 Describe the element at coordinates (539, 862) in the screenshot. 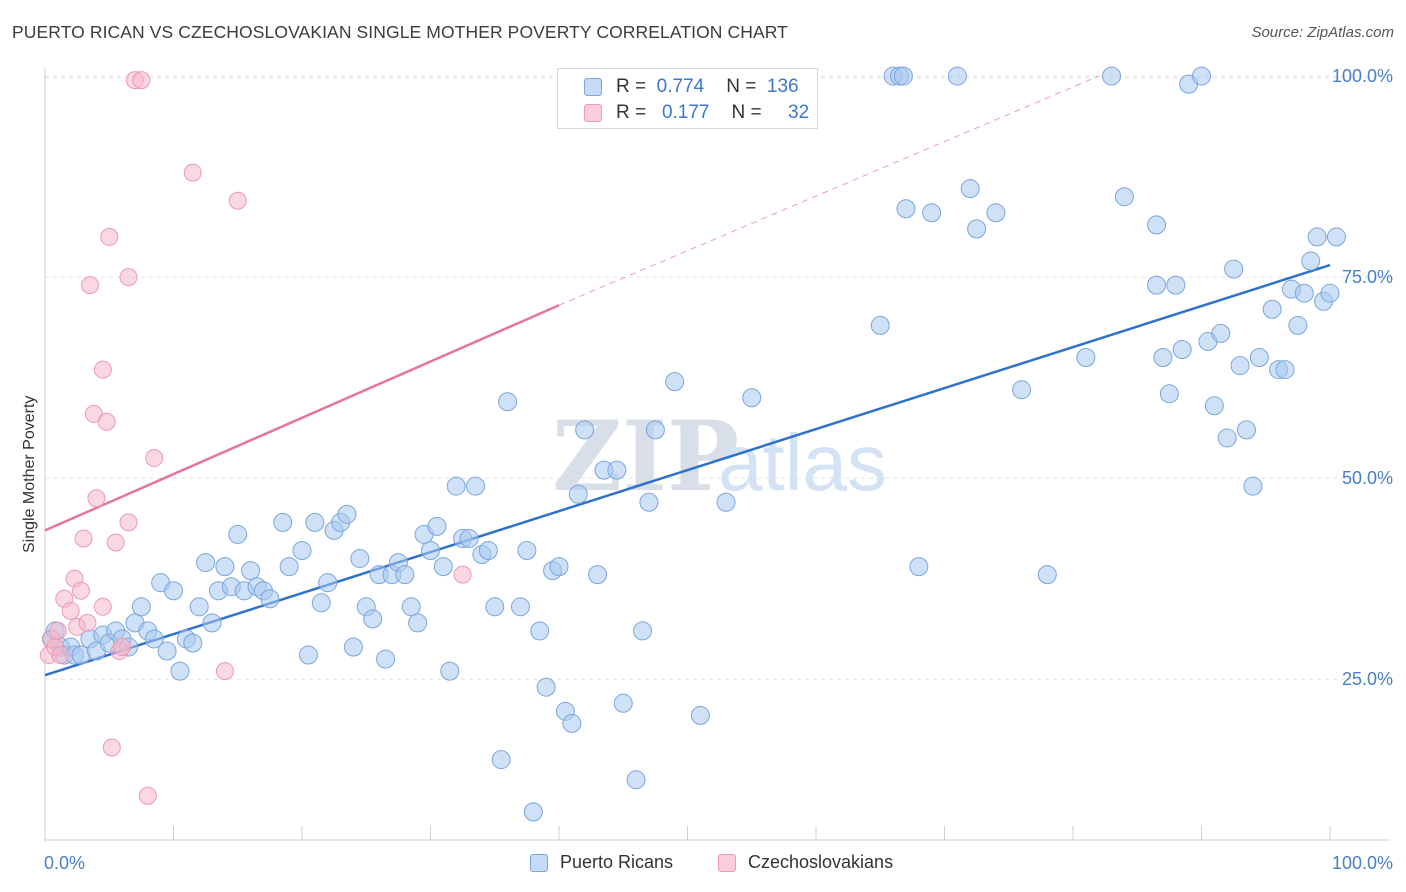

I see `bottom-legend-swatch-puerto-ricans` at that location.